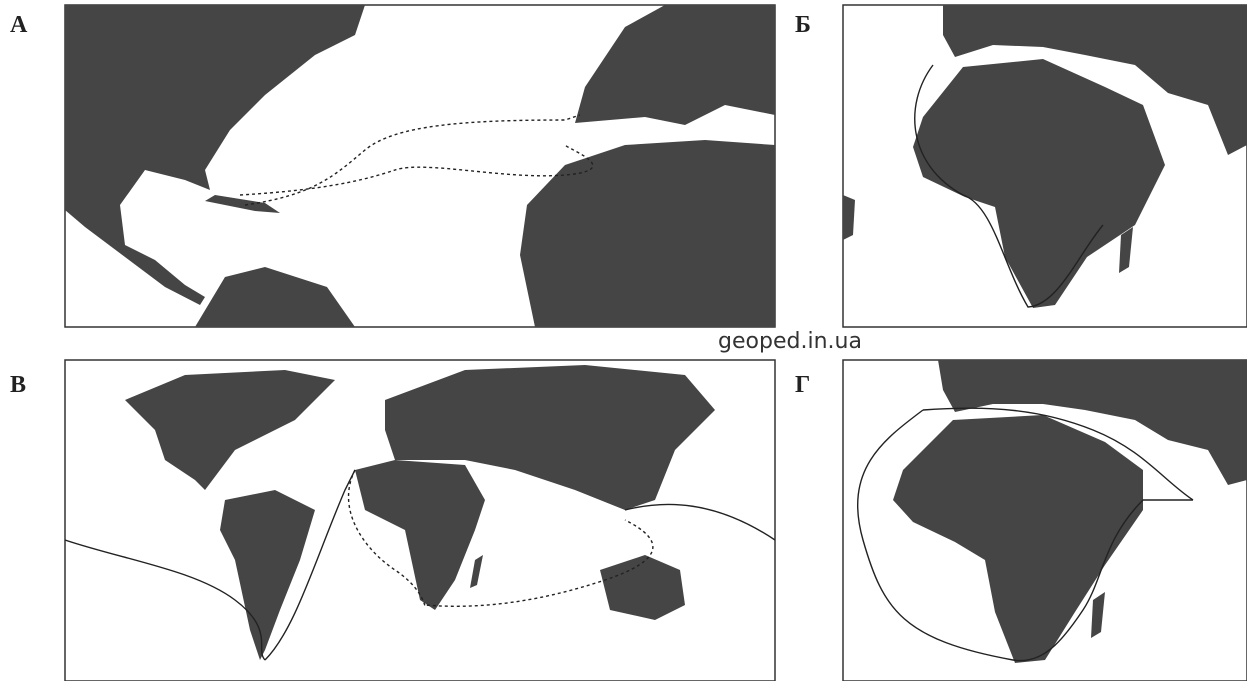 This screenshot has height=681, width=1247. I want to click on panel-label: А, so click(19, 25).